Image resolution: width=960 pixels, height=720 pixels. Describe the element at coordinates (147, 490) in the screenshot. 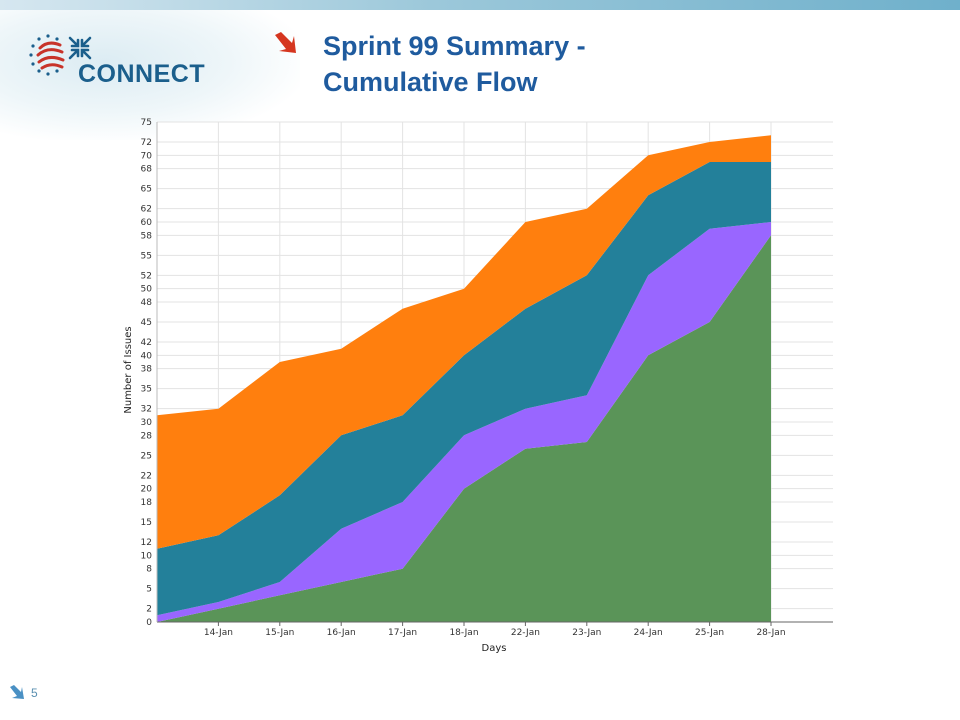

I see `y-tick-label: 20` at that location.